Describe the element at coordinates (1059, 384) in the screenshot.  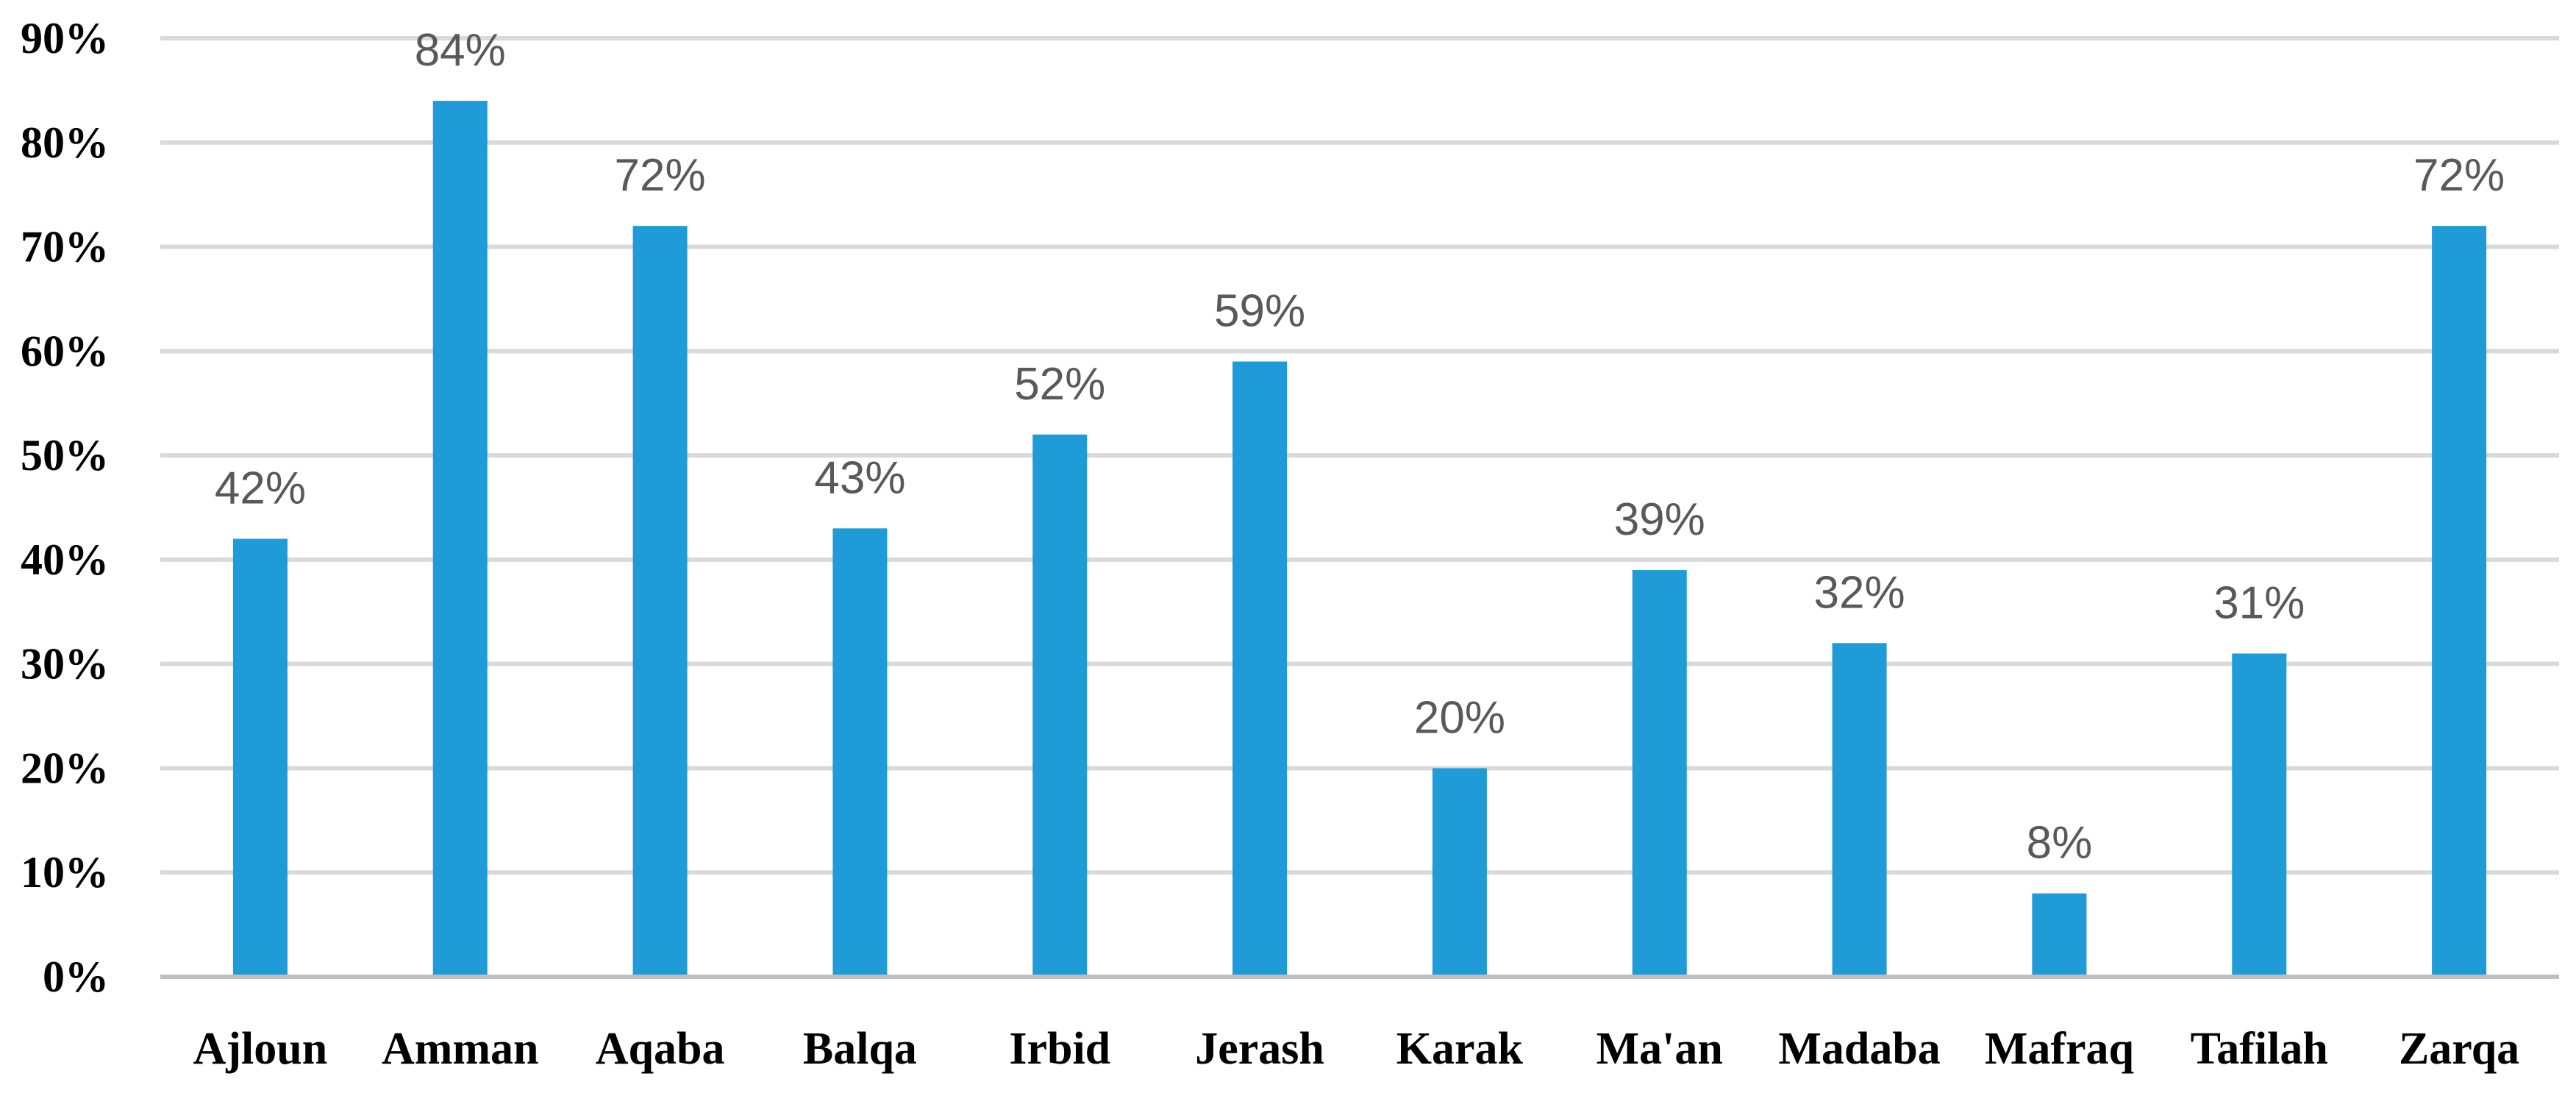
I see `data-label: 52%` at that location.